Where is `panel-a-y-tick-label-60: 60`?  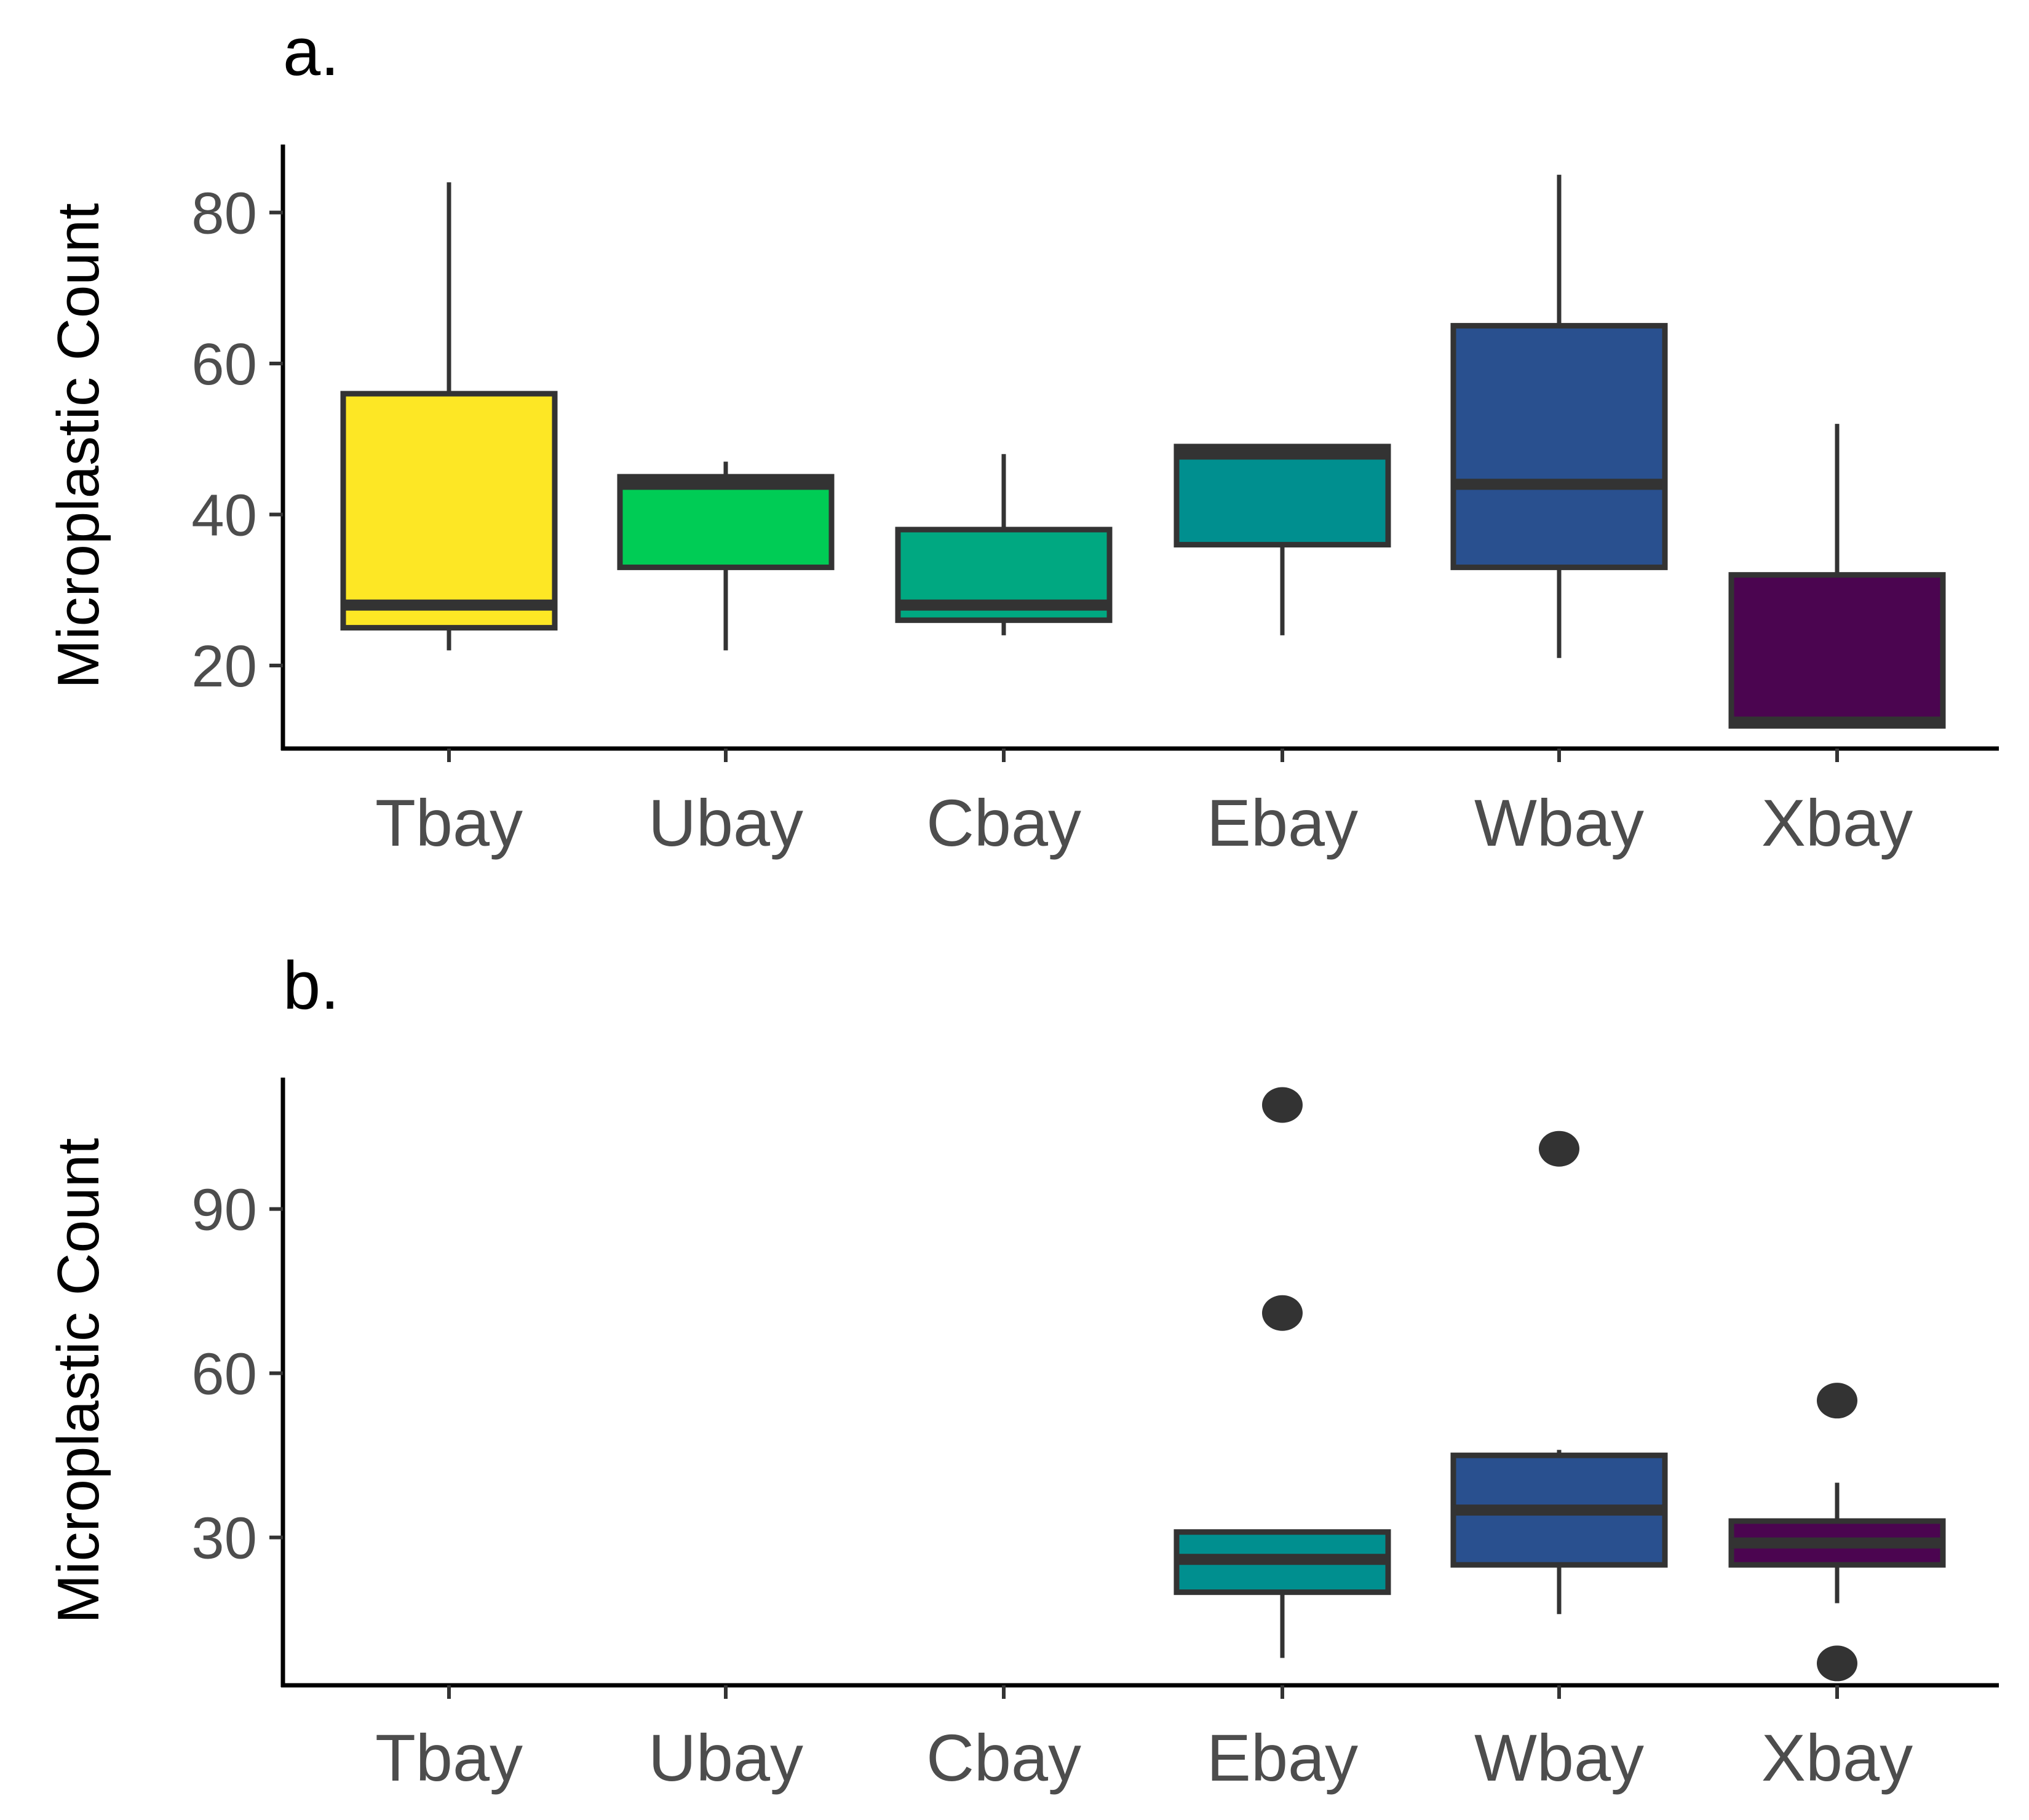 panel-a-y-tick-label-60: 60 is located at coordinates (224, 364).